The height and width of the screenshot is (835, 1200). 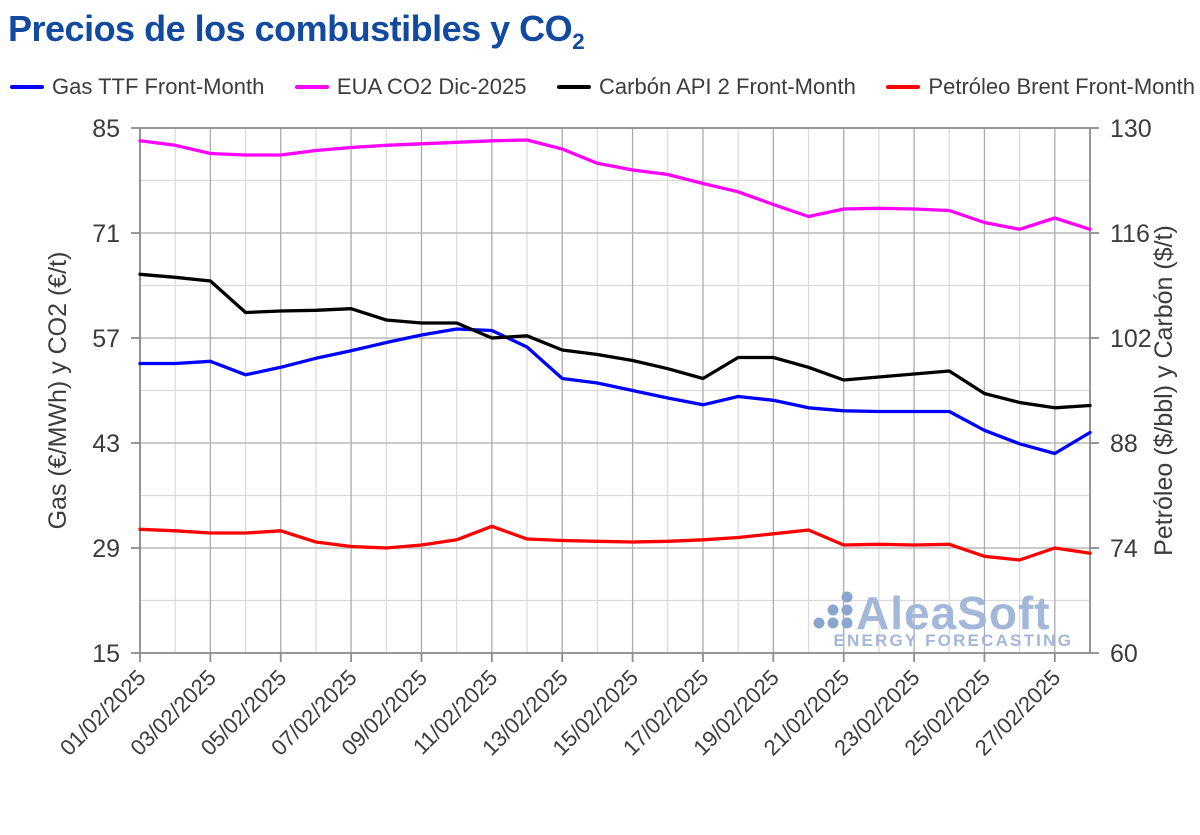 I want to click on page-title-text: Precios de los combustibles y CO, so click(x=290, y=28).